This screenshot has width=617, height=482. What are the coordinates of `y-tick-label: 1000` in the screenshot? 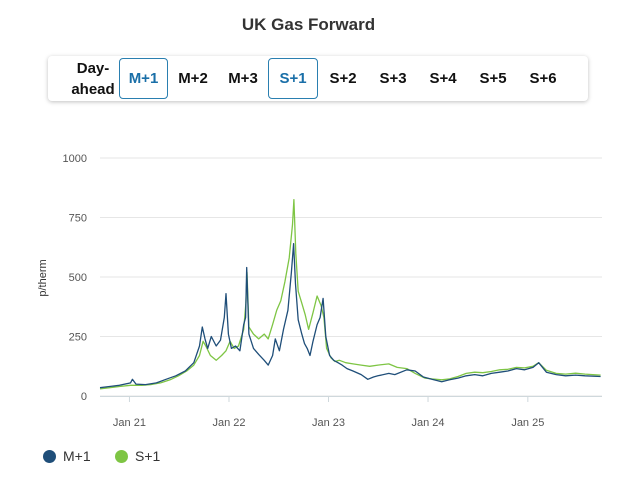 It's located at (75, 159).